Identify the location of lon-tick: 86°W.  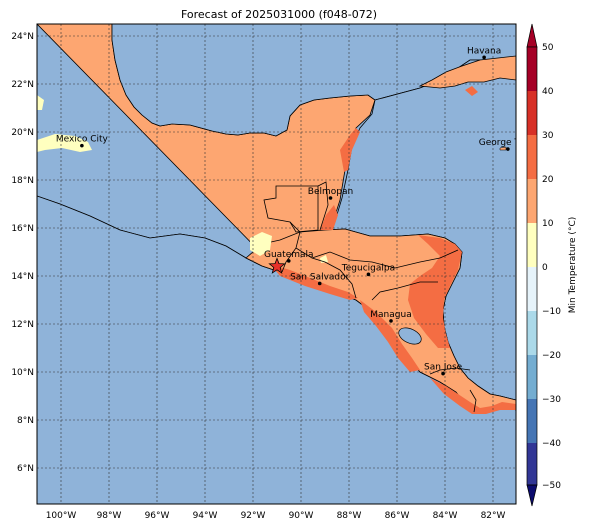
(397, 516).